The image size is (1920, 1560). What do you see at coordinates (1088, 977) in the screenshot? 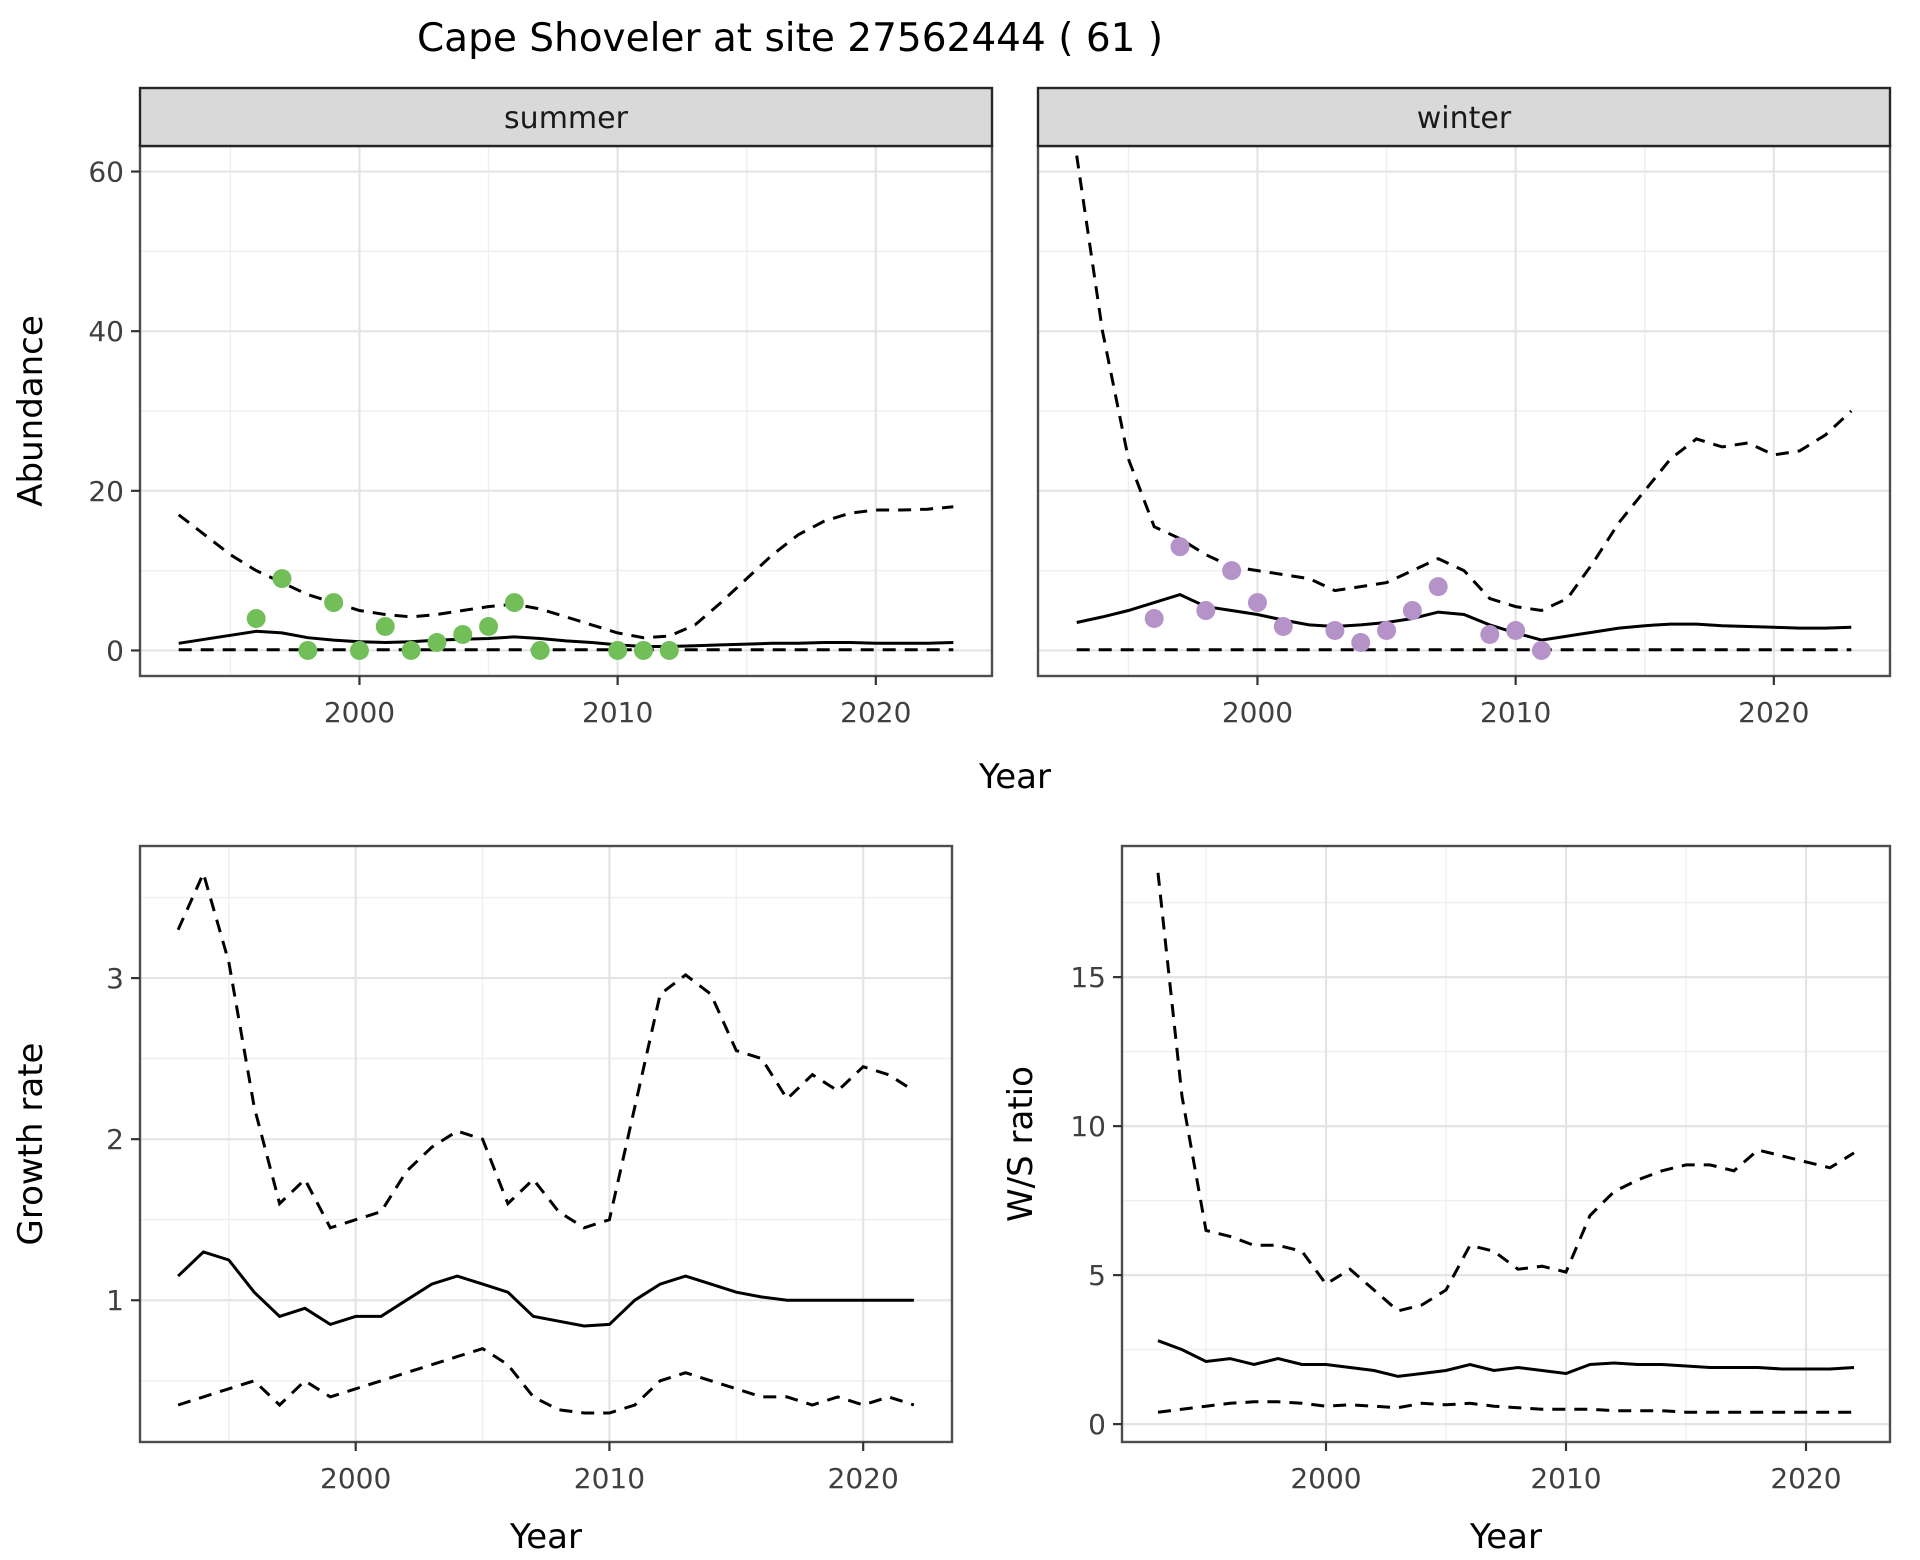
I see `y-tick-label: 15` at bounding box center [1088, 977].